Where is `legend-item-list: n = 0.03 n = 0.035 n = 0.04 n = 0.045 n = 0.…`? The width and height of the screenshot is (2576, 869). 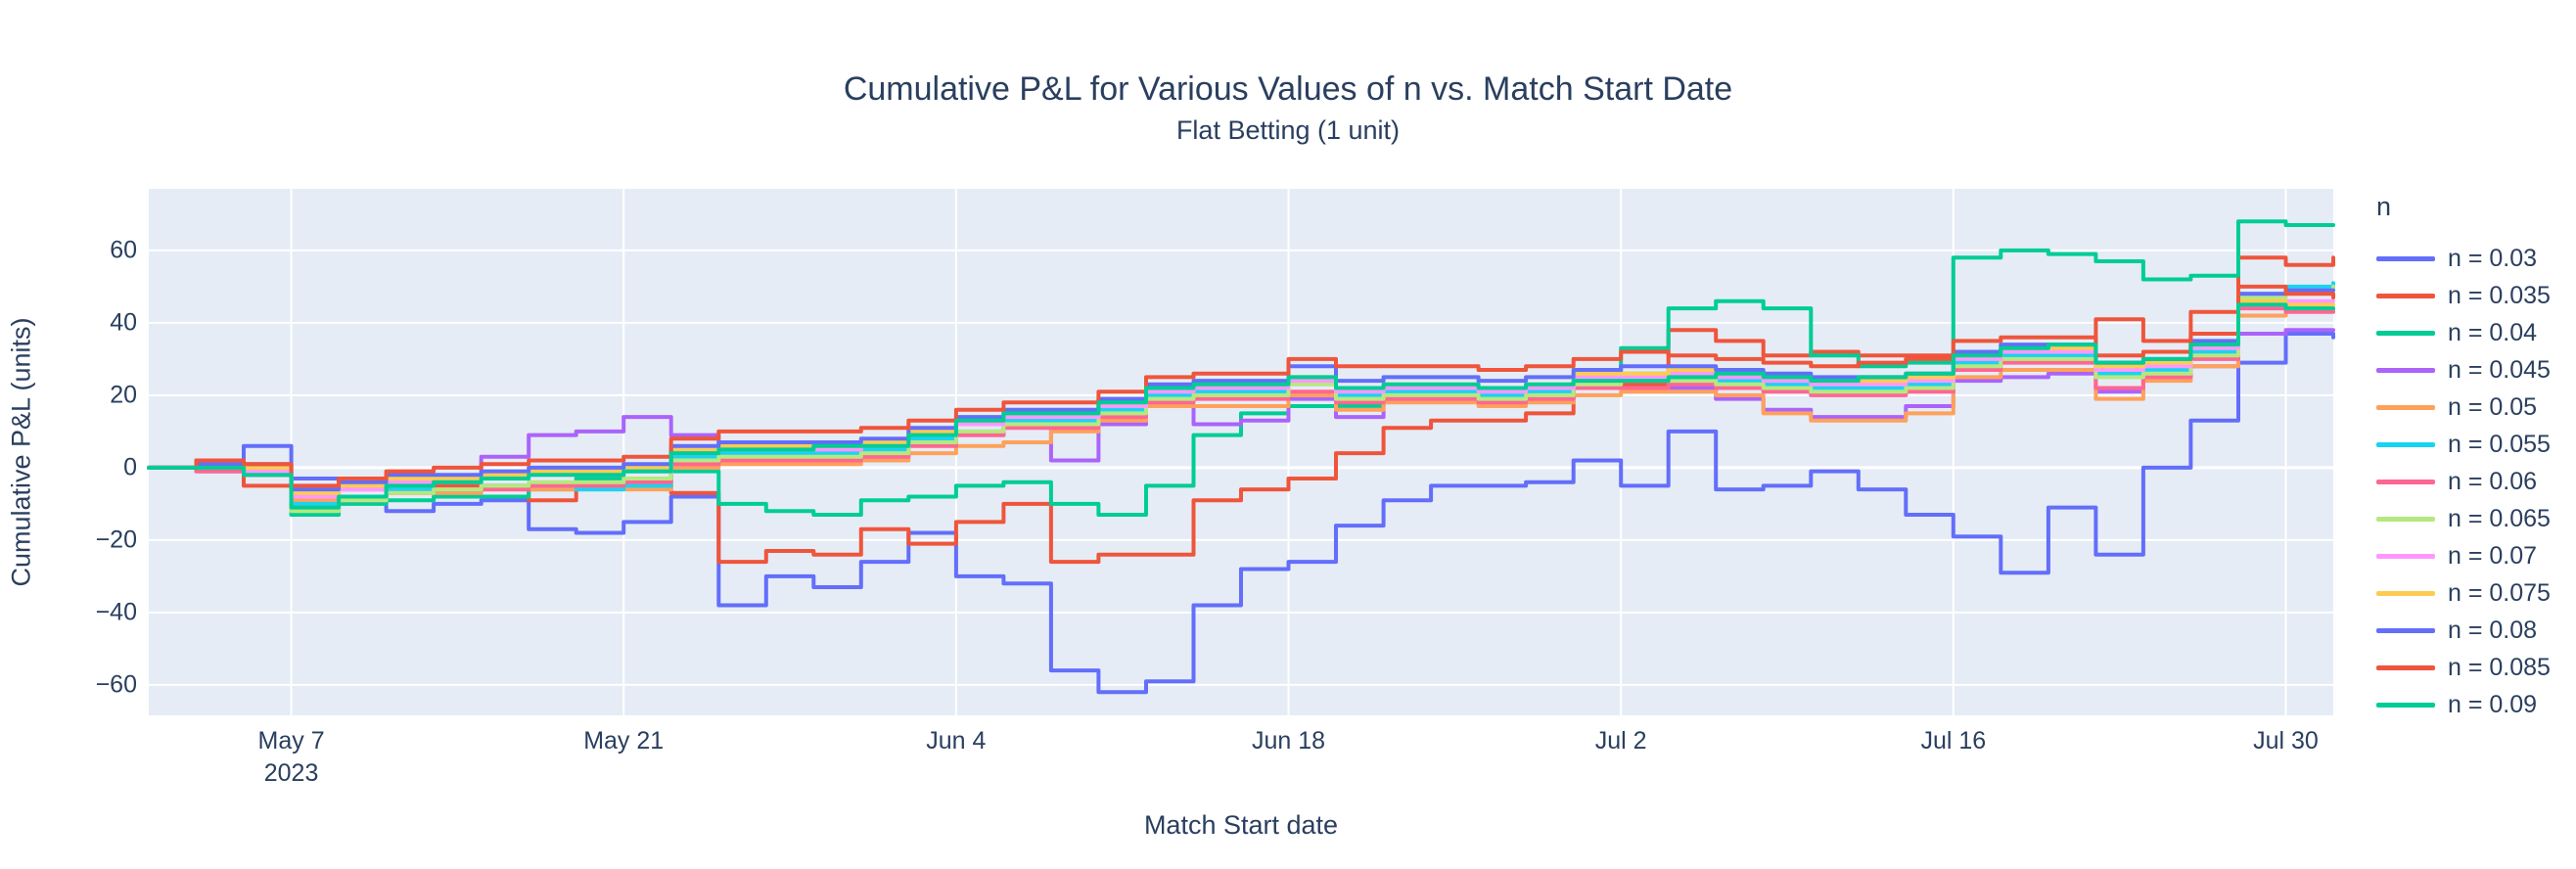
legend-item-list: n = 0.03 n = 0.035 n = 0.04 n = 0.045 n = 0.… is located at coordinates (2474, 482).